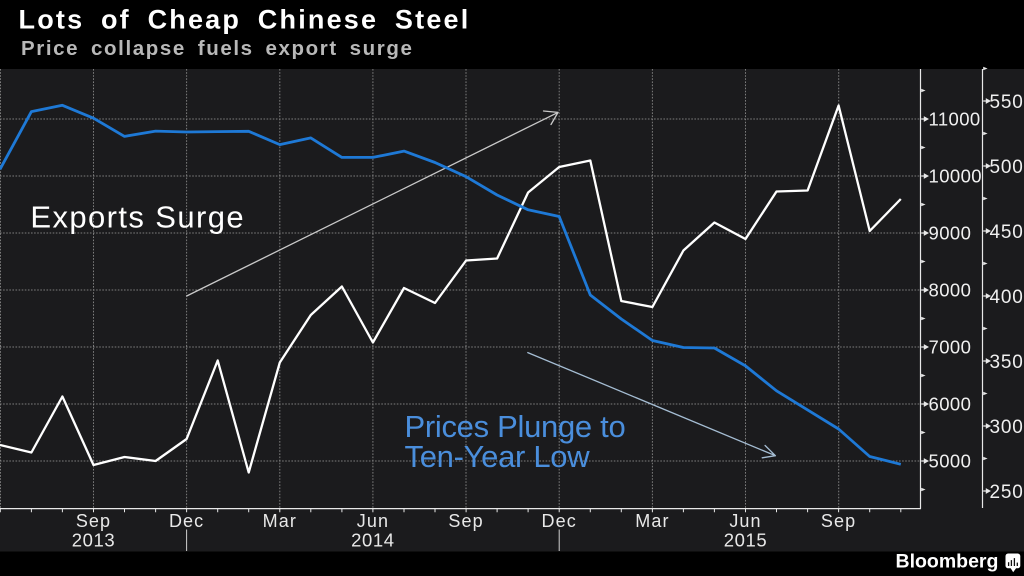 This screenshot has width=1024, height=576. I want to click on svg-text: 250, so click(1007, 492).